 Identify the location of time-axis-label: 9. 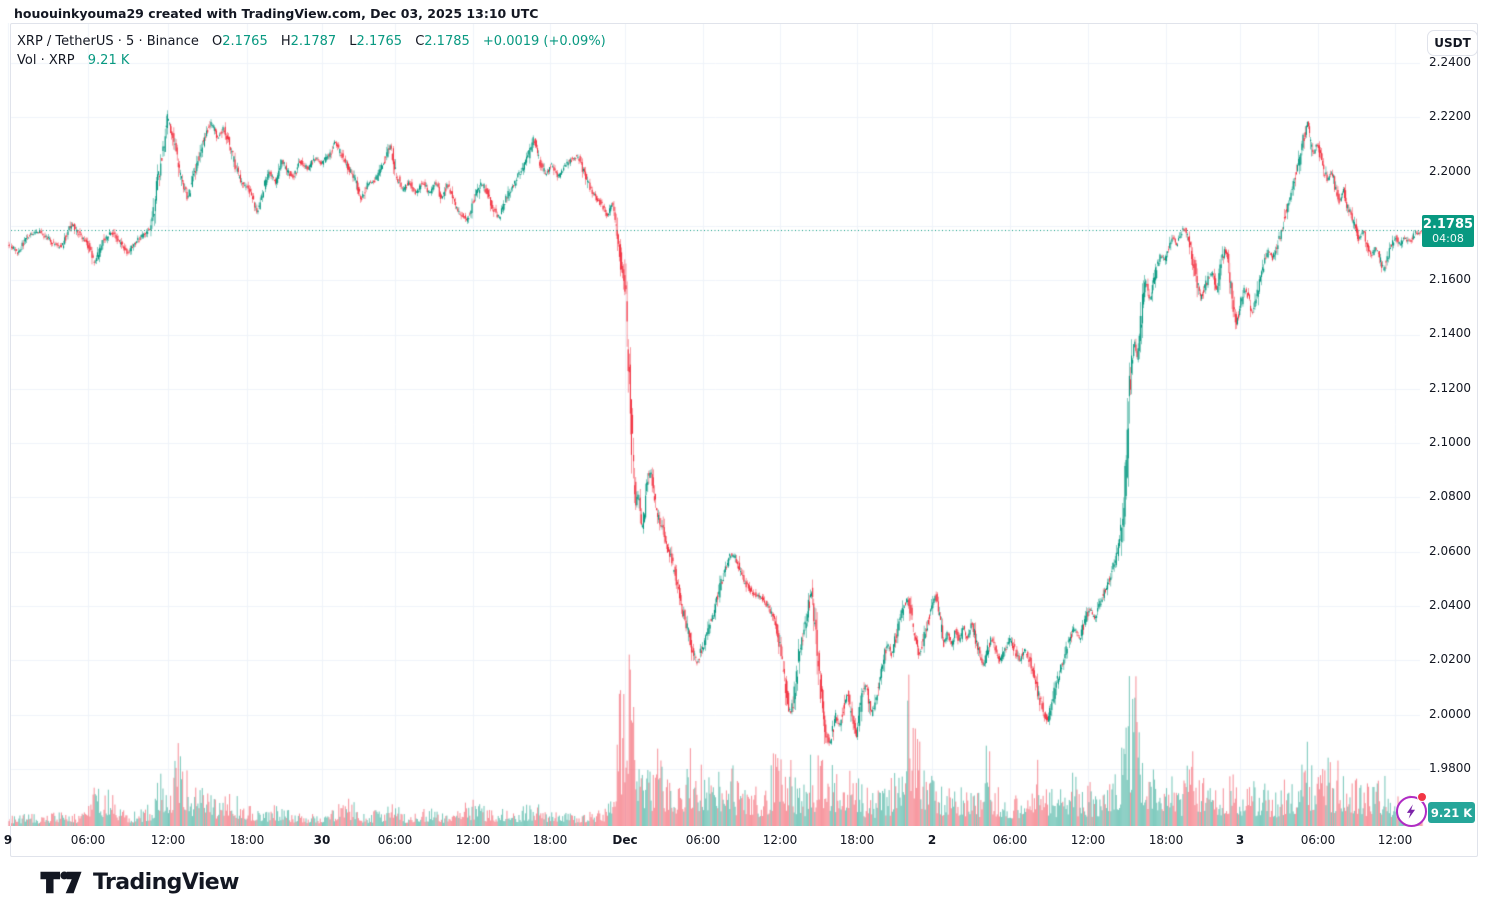
(8, 840).